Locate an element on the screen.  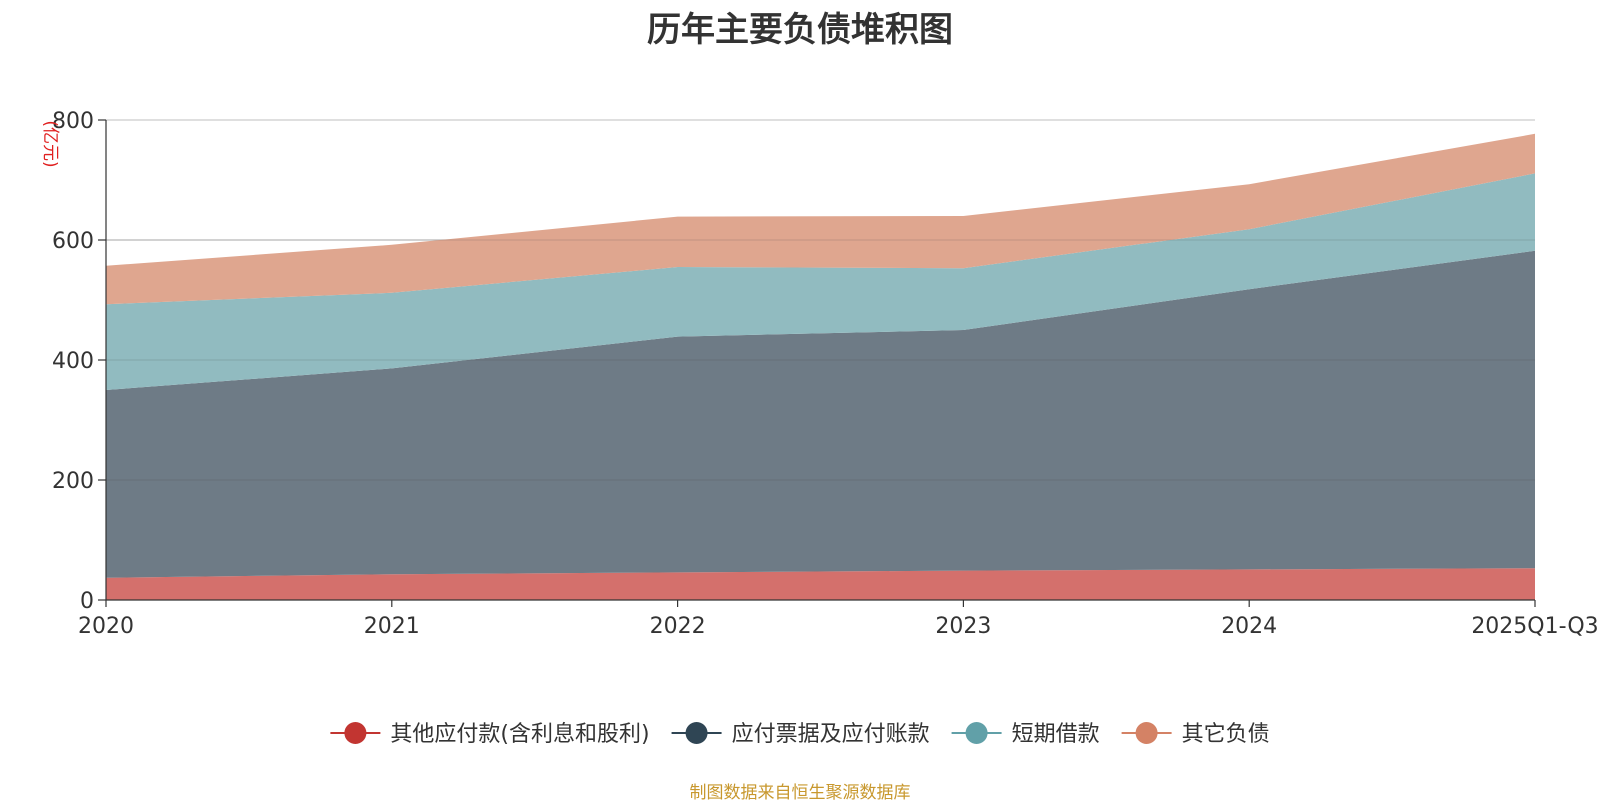
y-tick-label: 200 is located at coordinates (73, 481).